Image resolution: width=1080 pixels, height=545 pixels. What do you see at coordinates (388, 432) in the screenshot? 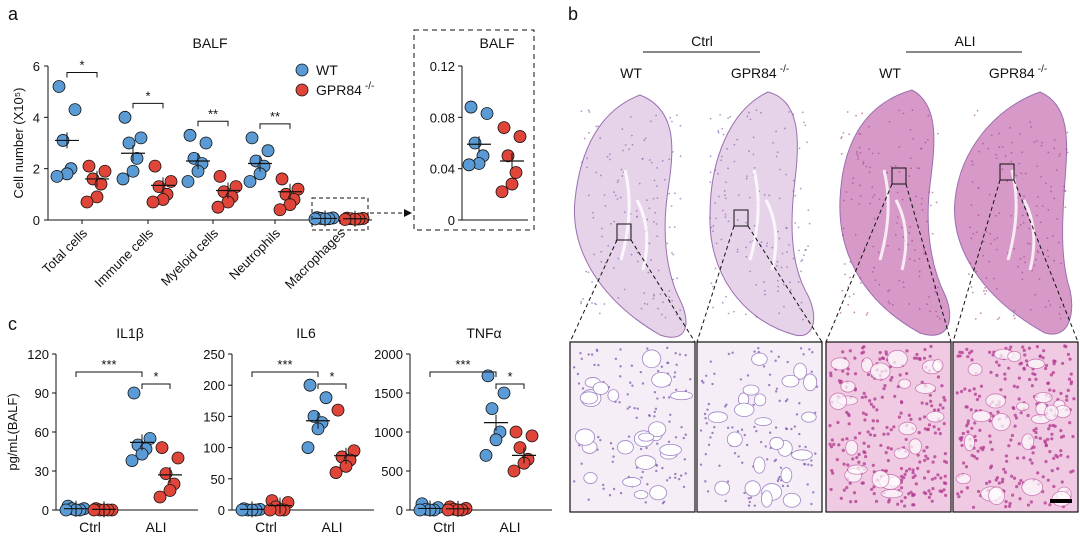
I see `c-y-tick-label: 1000` at bounding box center [388, 432].